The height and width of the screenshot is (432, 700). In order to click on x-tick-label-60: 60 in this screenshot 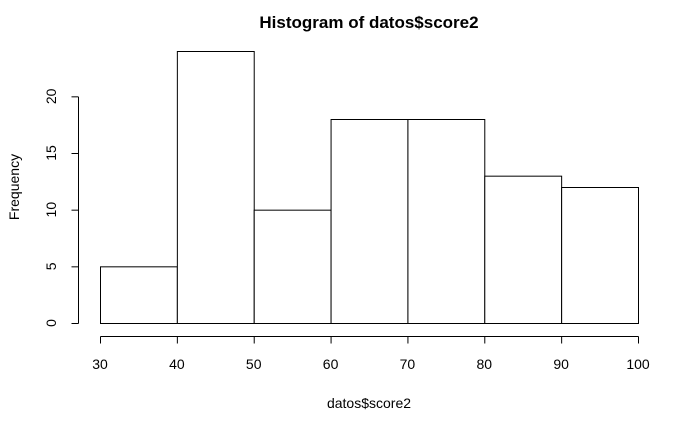, I will do `click(331, 364)`.